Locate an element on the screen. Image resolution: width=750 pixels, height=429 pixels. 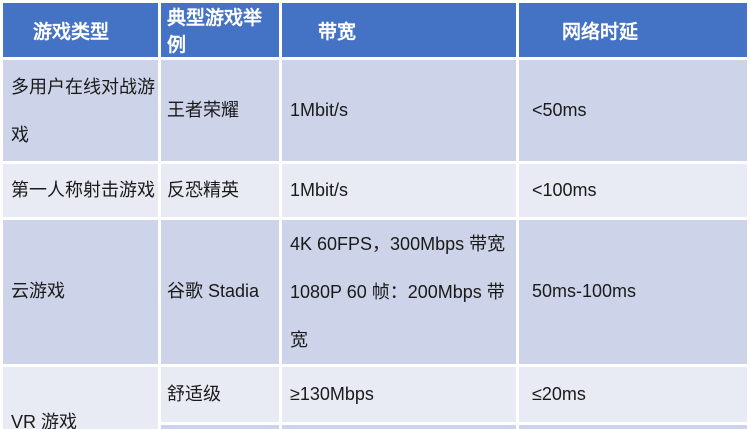
cell-latency: <100ms is located at coordinates (633, 190).